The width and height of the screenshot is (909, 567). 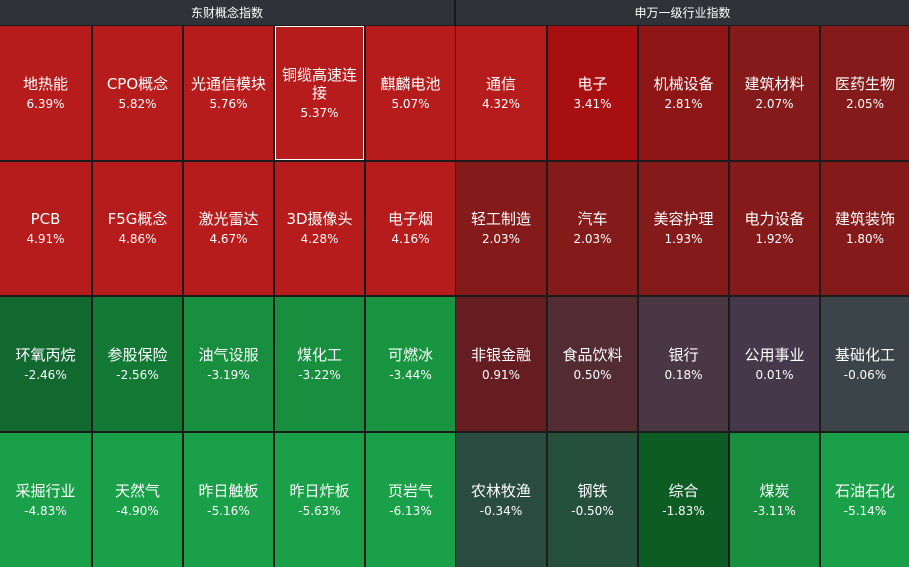 I want to click on heatmap-tile: 天然气 -4.90%, so click(x=137, y=500).